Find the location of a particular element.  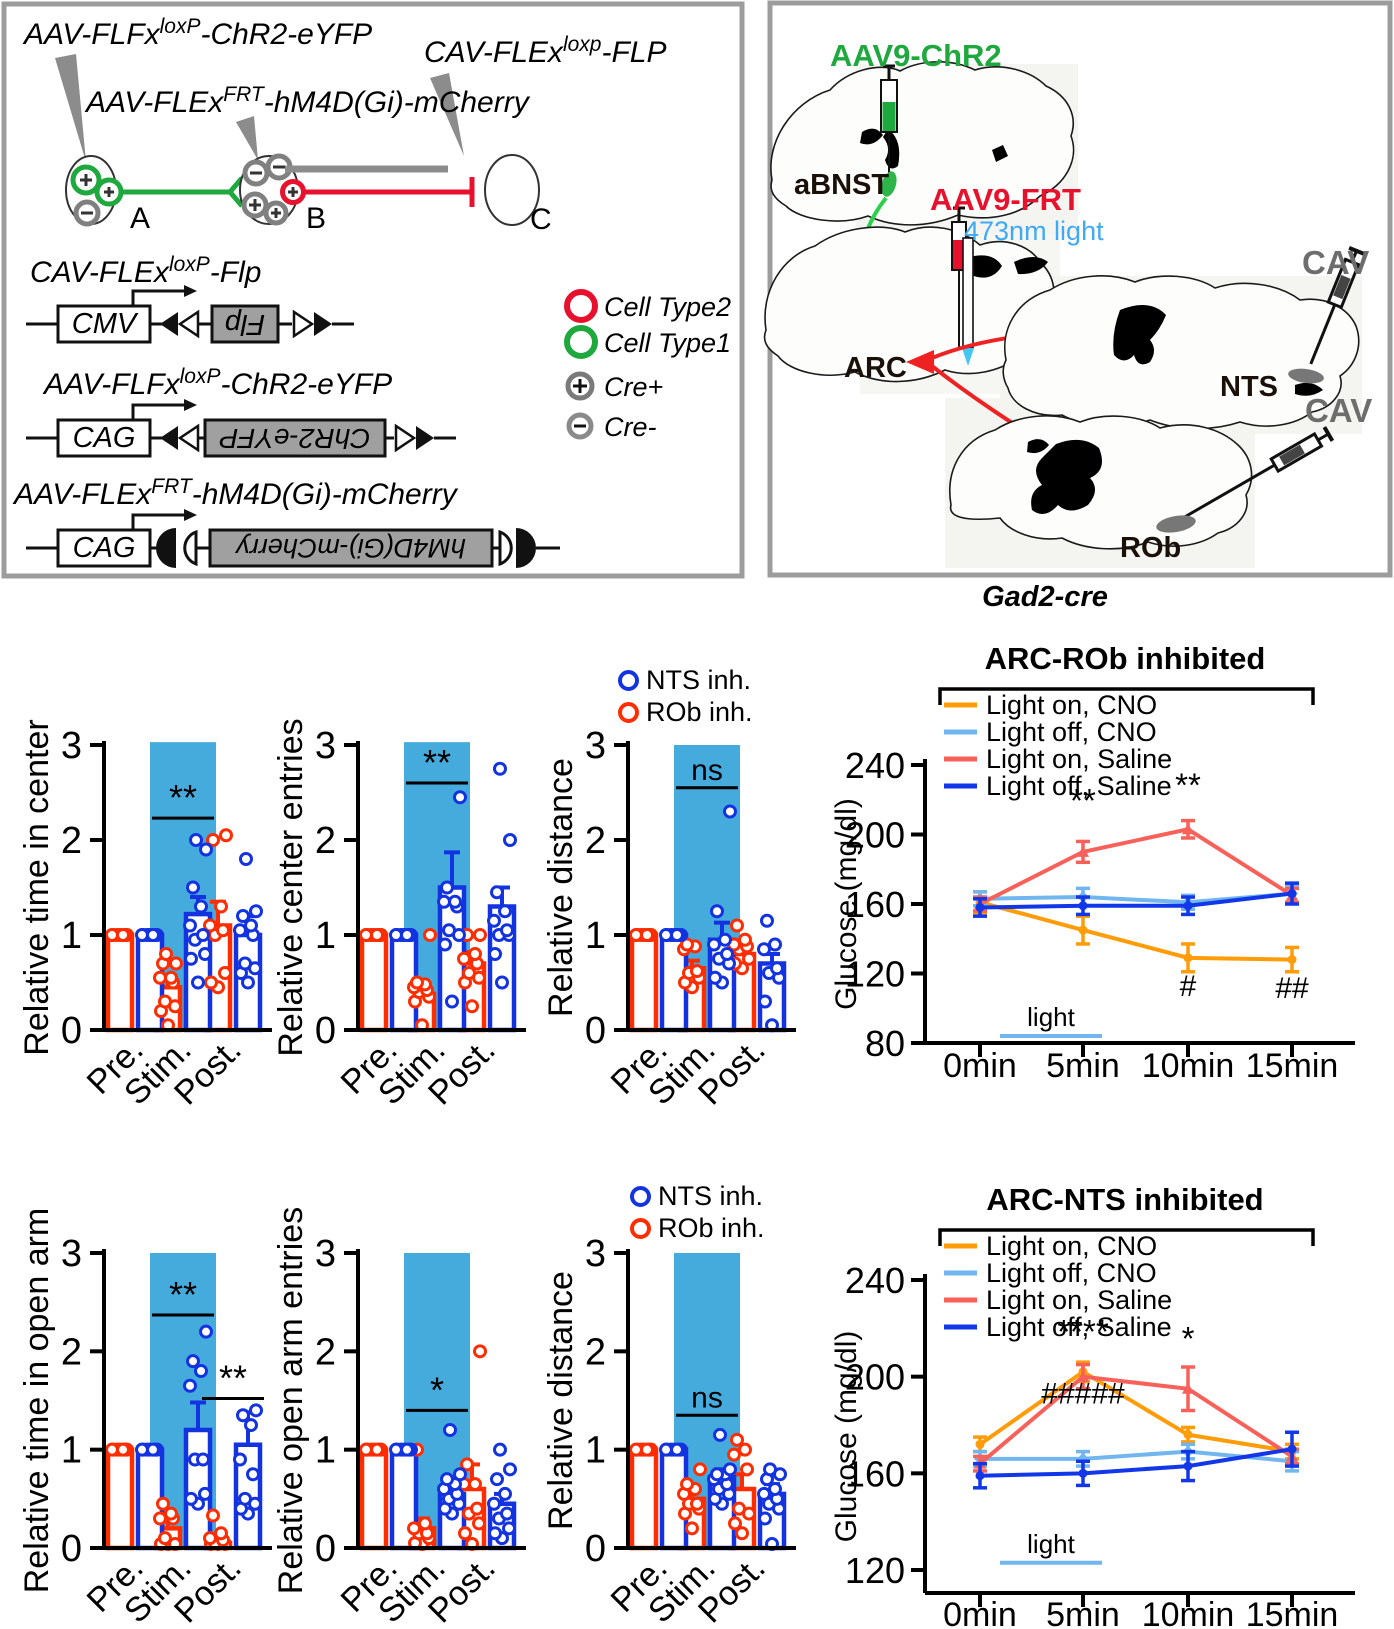

callout-wedge-c is located at coordinates (447, 114).